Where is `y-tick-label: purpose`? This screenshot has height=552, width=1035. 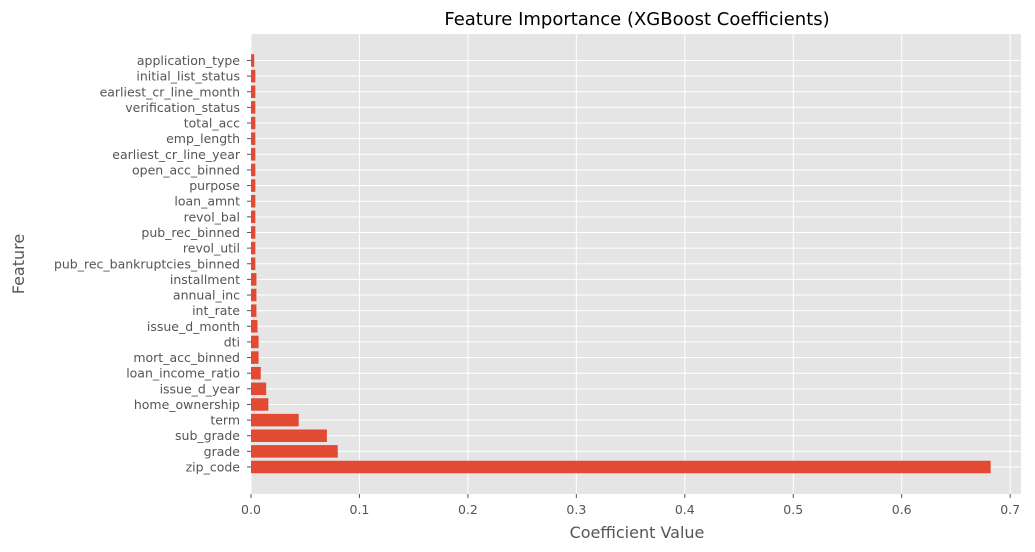
y-tick-label: purpose is located at coordinates (214, 185).